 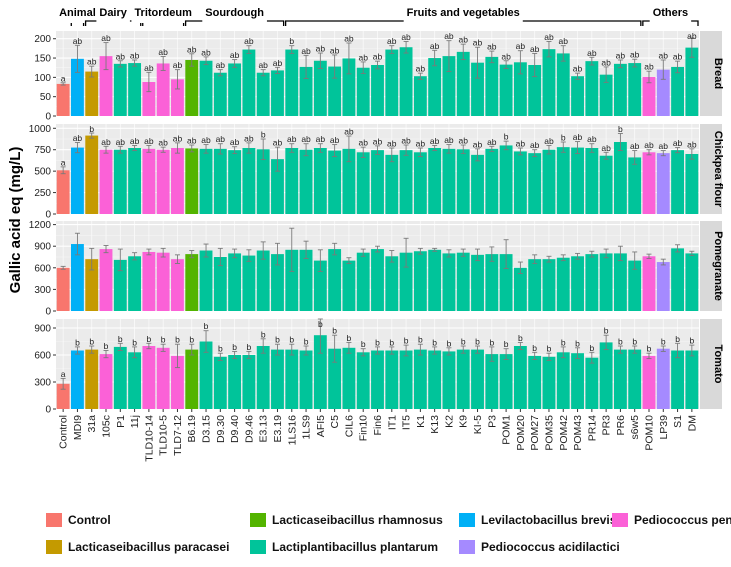 I want to click on bar-chickpea-flour-C5, so click(x=335, y=182).